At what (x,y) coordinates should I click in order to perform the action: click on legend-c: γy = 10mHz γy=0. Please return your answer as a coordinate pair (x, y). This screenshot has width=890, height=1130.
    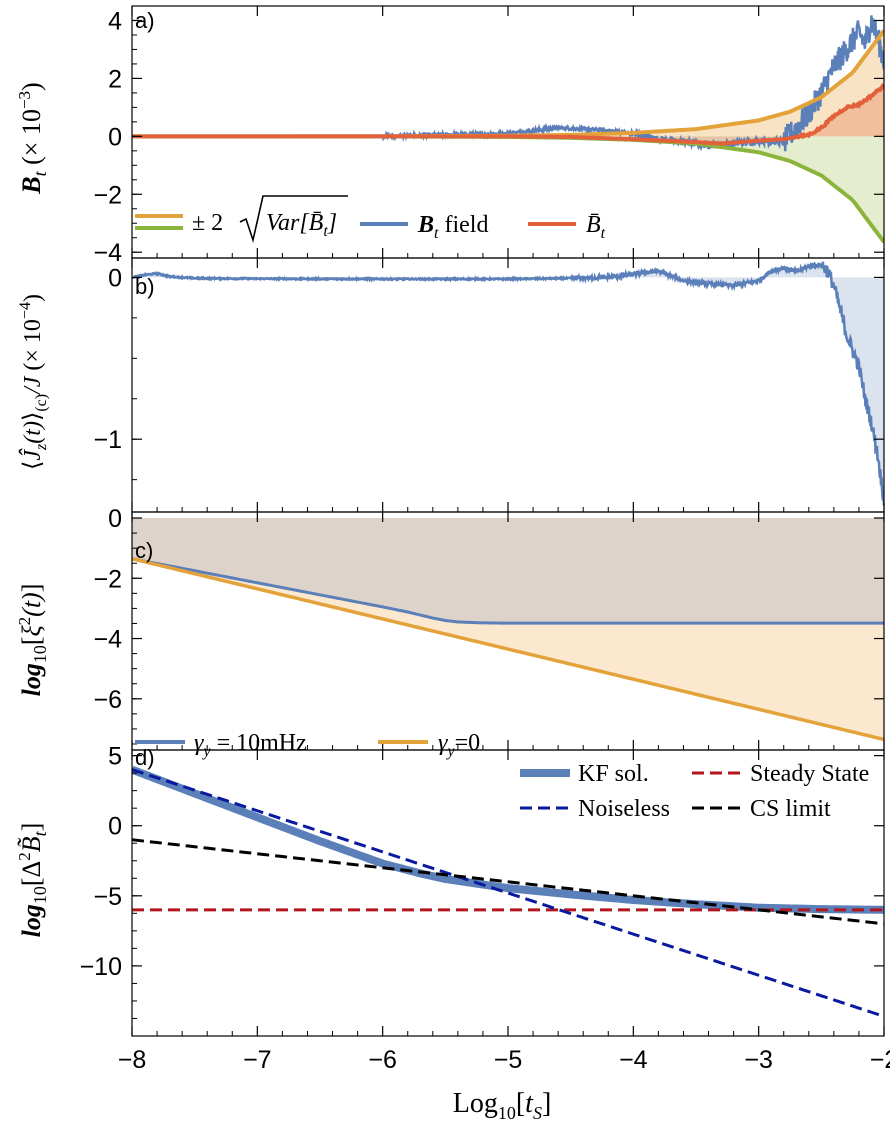
    Looking at the image, I should click on (307, 745).